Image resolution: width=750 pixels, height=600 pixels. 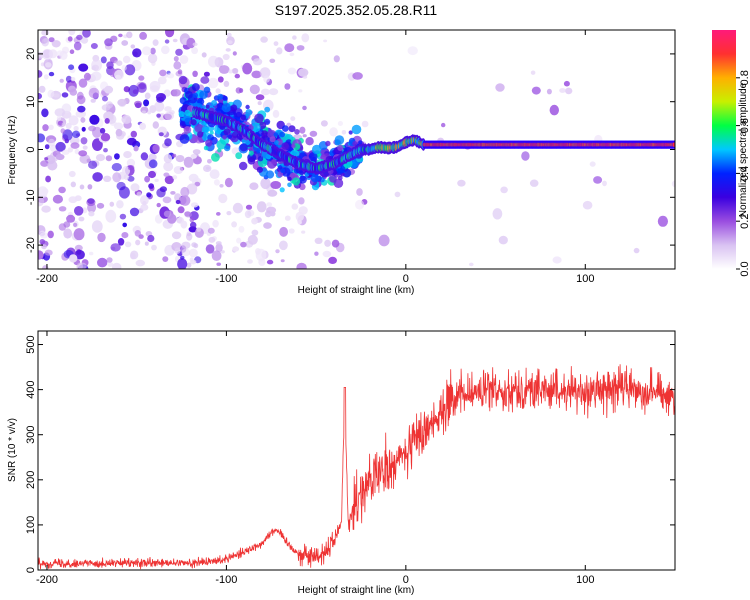 What do you see at coordinates (724, 149) in the screenshot?
I see `colorbar-gradient` at bounding box center [724, 149].